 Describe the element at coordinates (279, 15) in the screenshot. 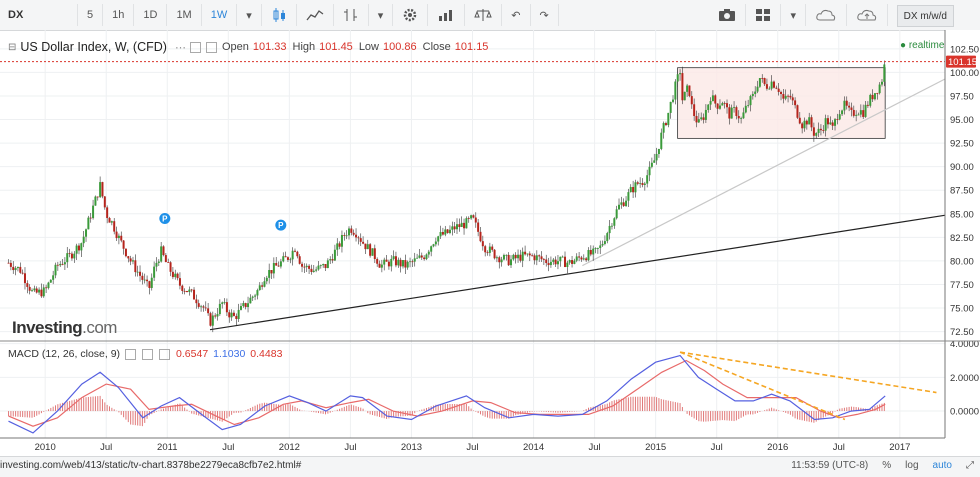

I see `chart-style-button` at that location.